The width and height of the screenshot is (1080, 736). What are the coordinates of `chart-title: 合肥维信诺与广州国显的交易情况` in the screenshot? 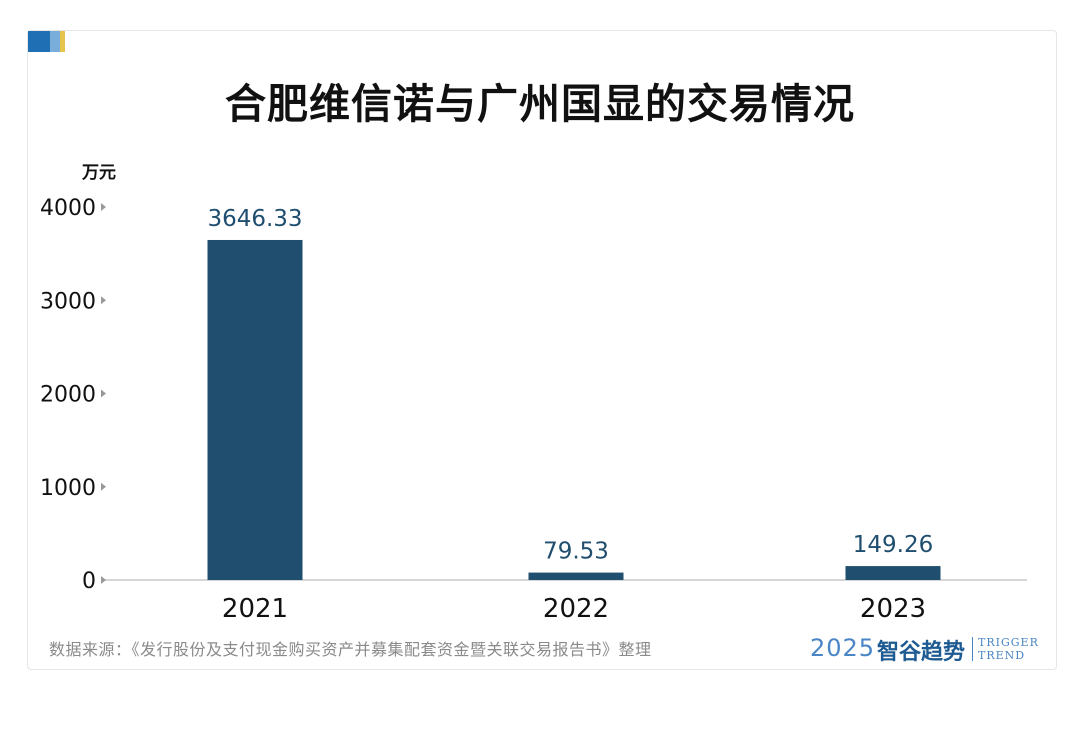 It's located at (540, 104).